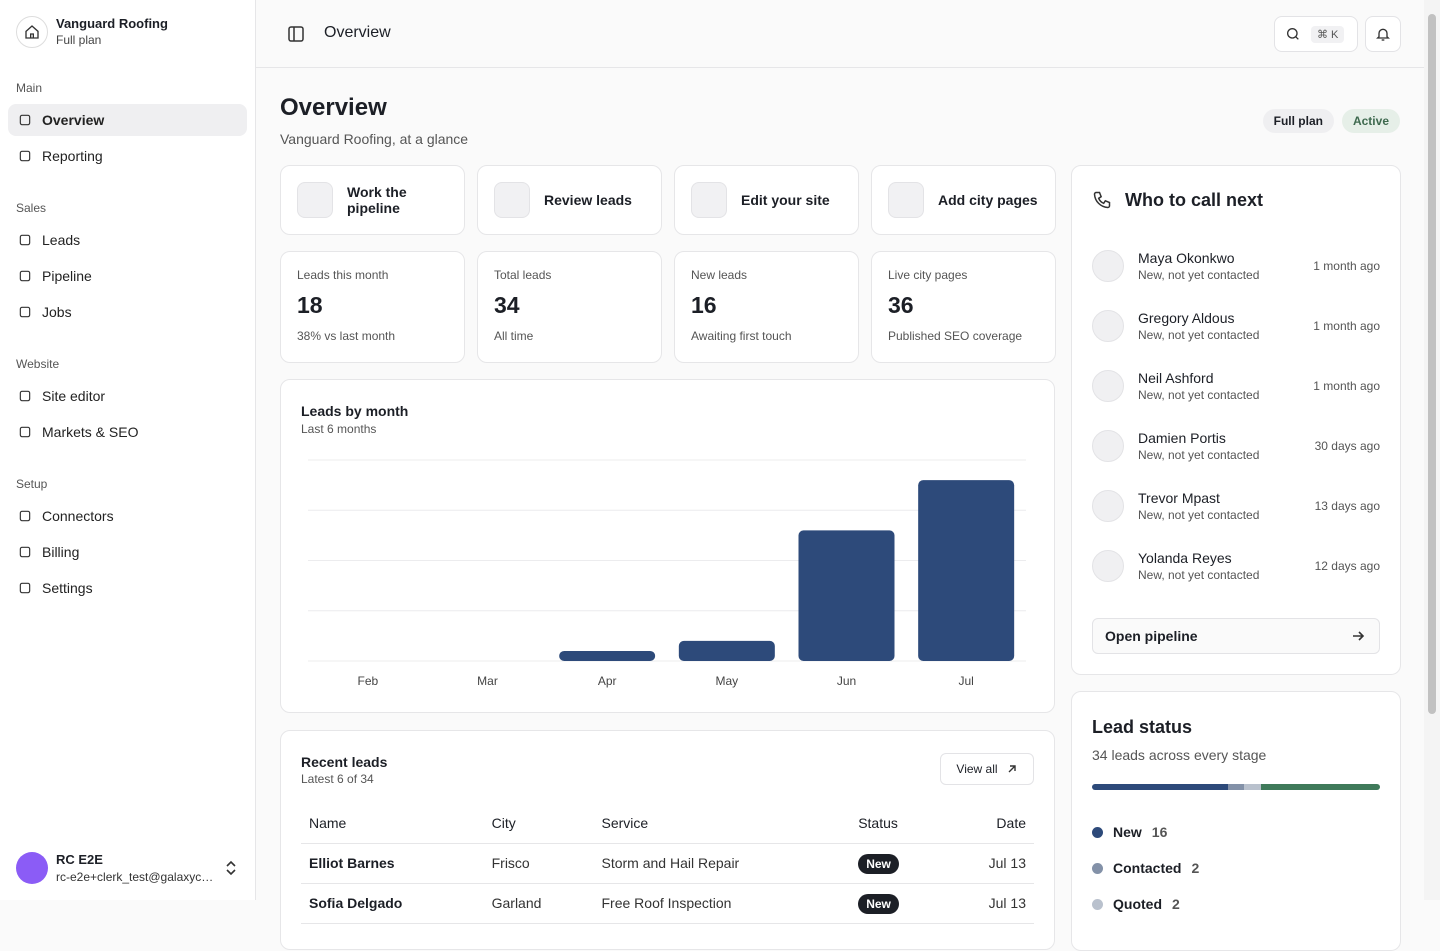 This screenshot has height=951, width=1440. What do you see at coordinates (1298, 121) in the screenshot?
I see `badge: Full plan` at bounding box center [1298, 121].